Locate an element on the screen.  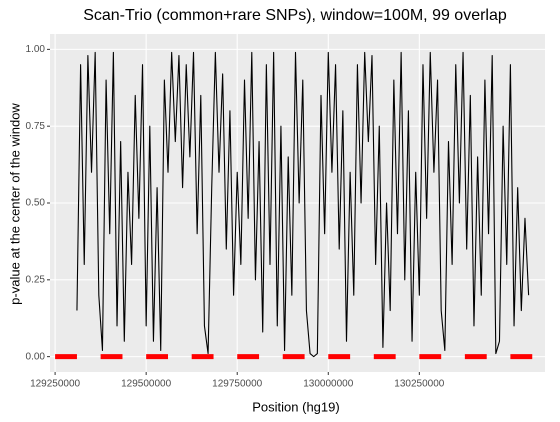
y-tick-label: 0.50 is located at coordinates (36, 203).